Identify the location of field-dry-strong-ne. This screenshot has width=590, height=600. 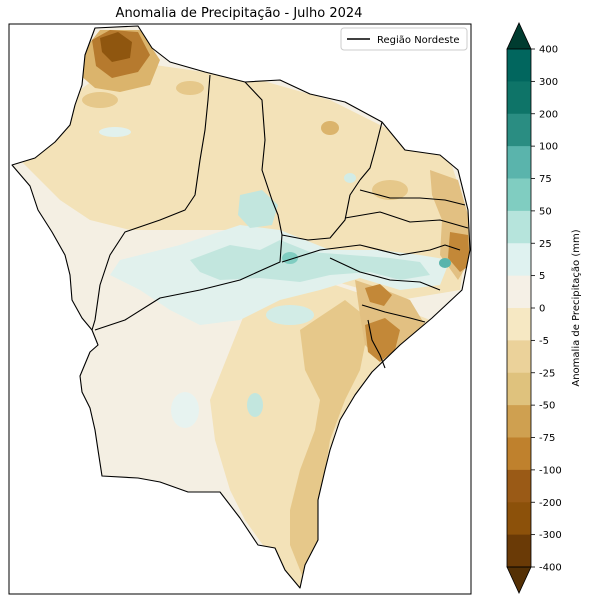
(378, 295).